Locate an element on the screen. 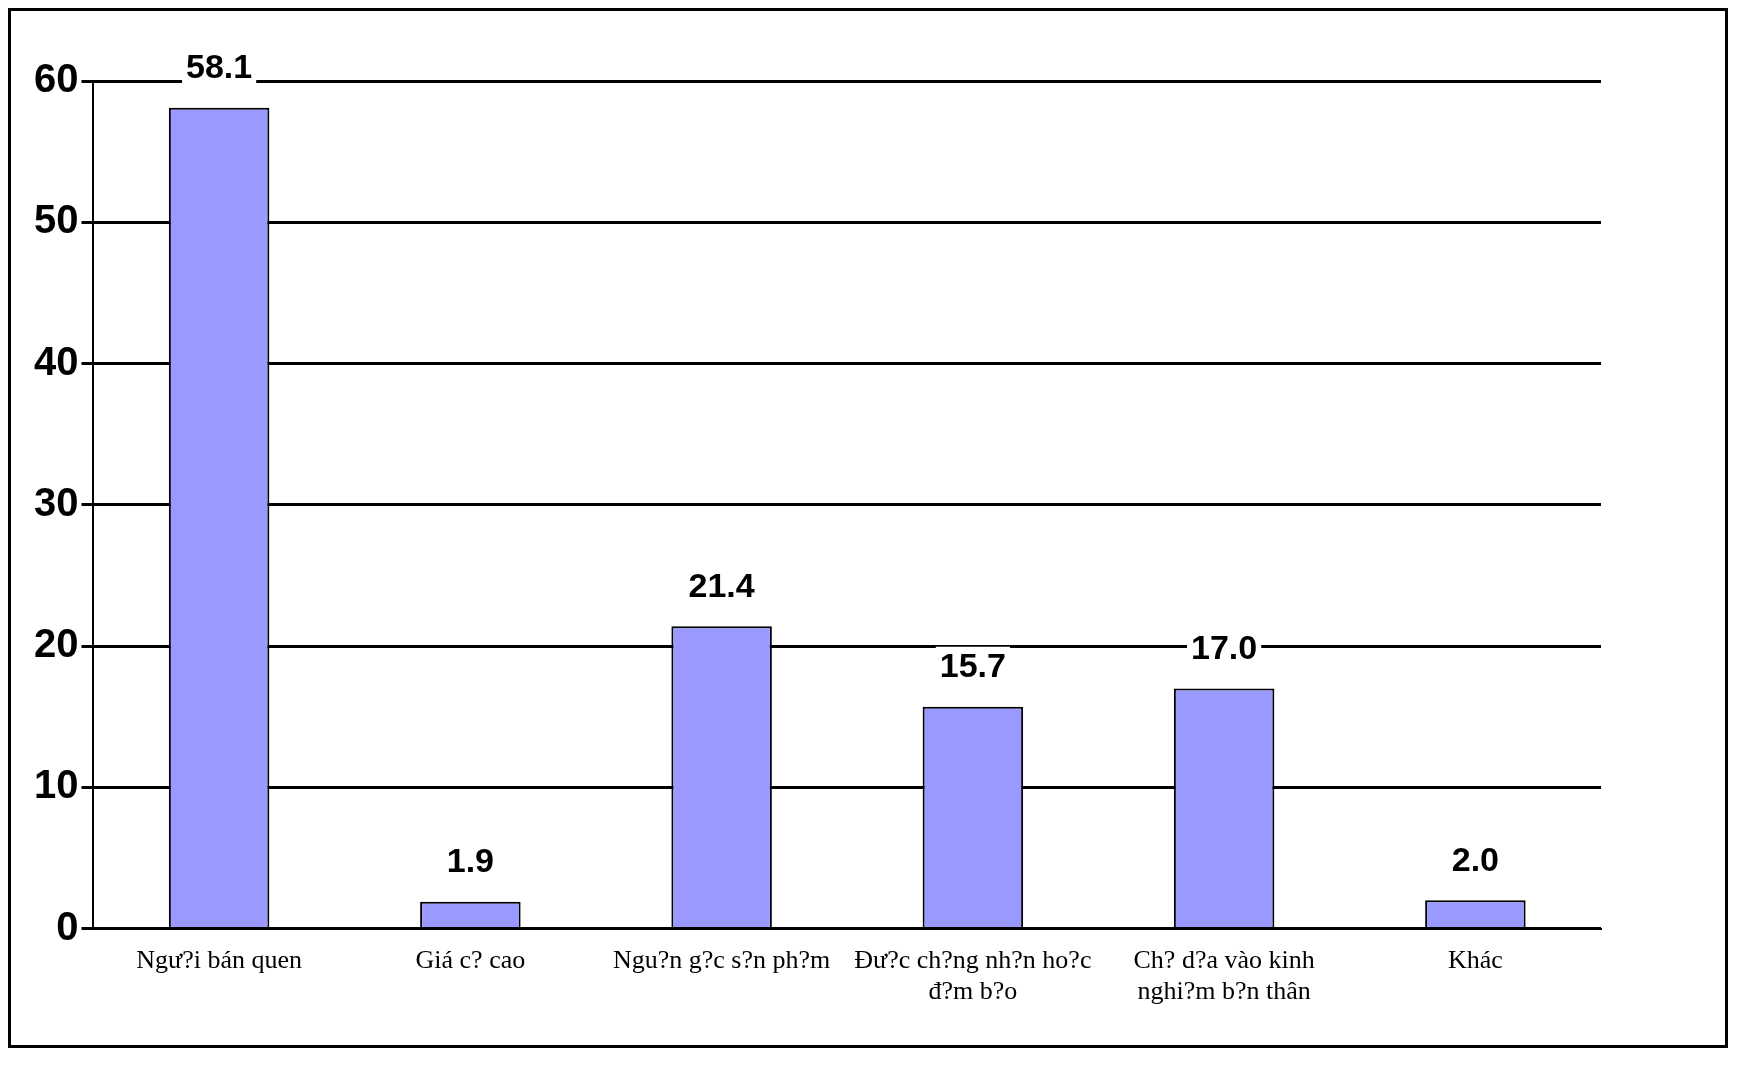 This screenshot has height=1074, width=1756. y-tick-label: 30 is located at coordinates (56, 501).